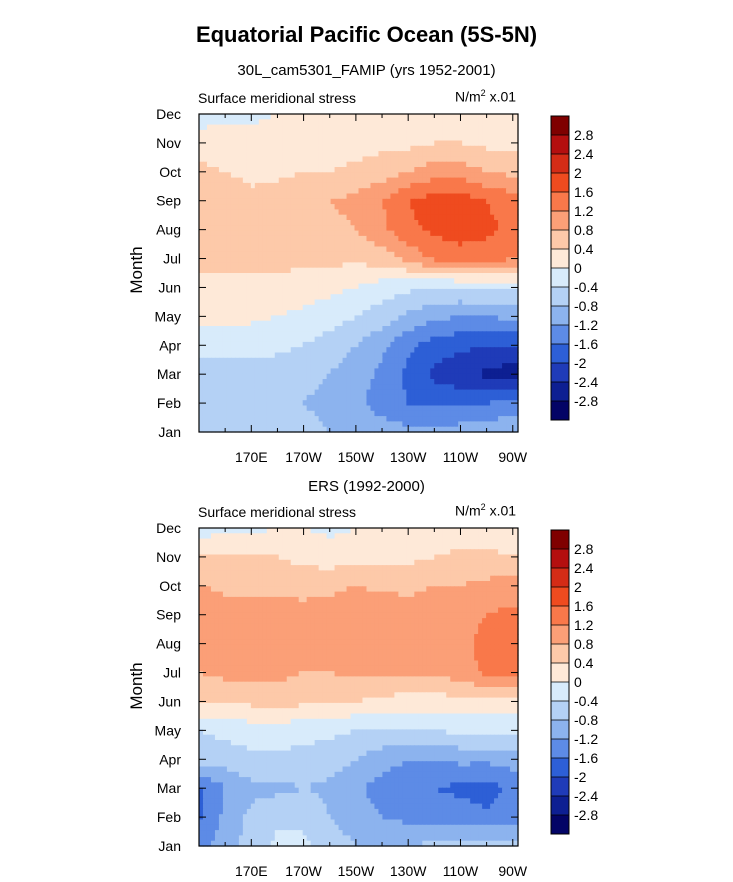 The height and width of the screenshot is (882, 733). Describe the element at coordinates (513, 457) in the screenshot. I see `x-tick-label: 90W` at that location.